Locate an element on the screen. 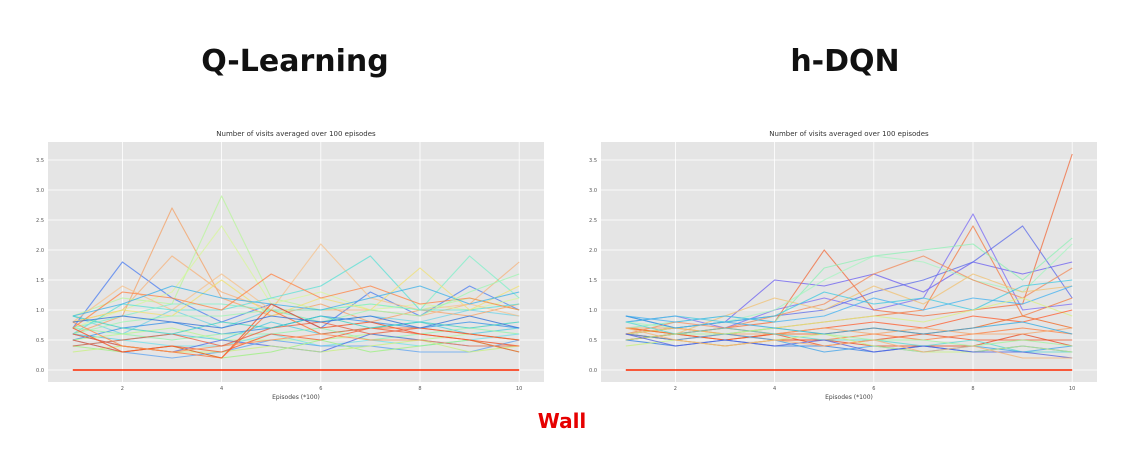 The width and height of the screenshot is (1140, 476). hdqn-heading: h-DQN is located at coordinates (845, 61).